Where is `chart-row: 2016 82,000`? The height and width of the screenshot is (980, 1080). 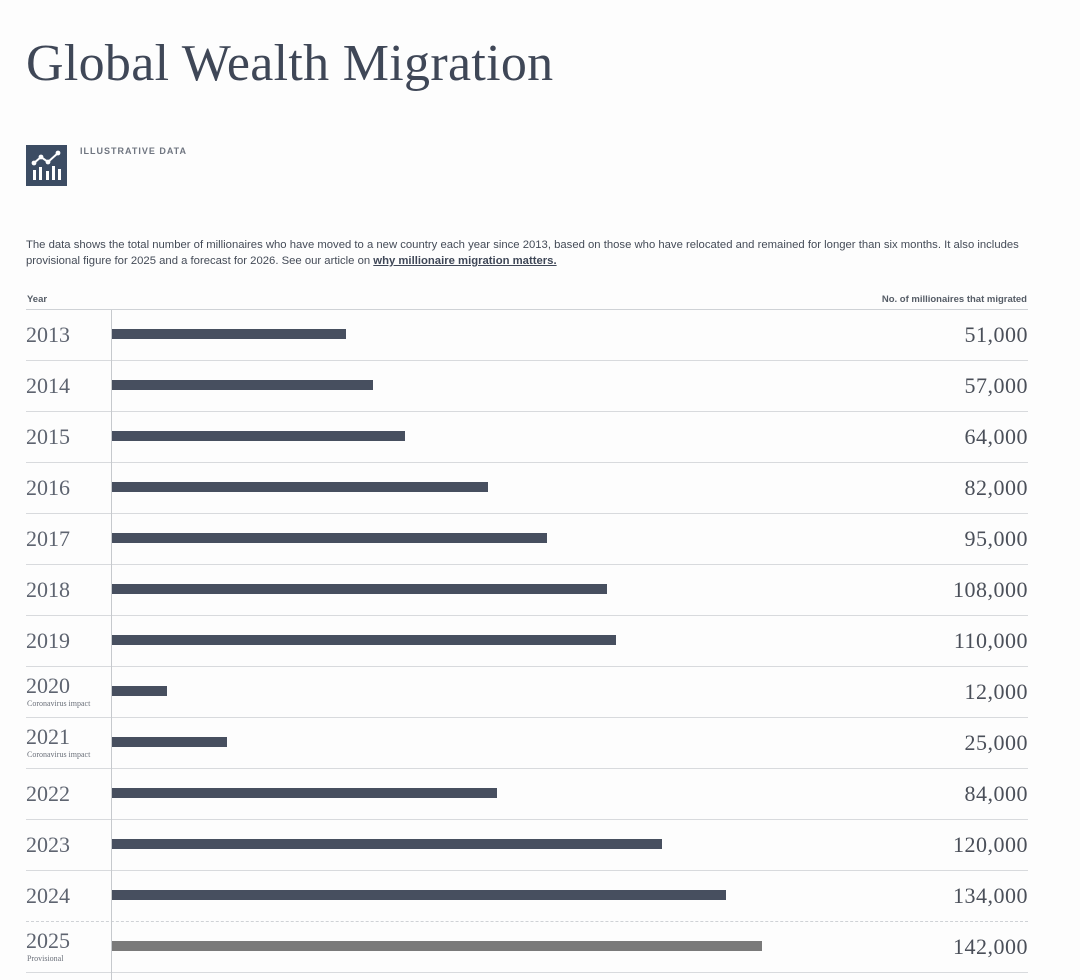 chart-row: 2016 82,000 is located at coordinates (527, 488).